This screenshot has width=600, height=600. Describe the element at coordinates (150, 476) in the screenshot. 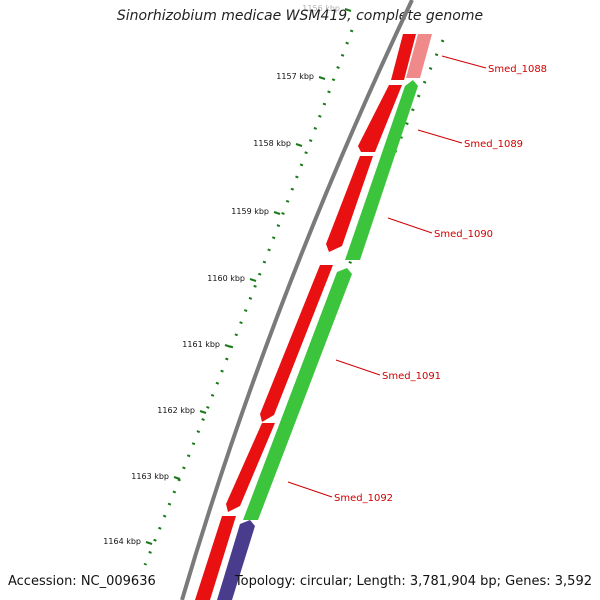

I see `tick-label: 1163 kbp` at that location.